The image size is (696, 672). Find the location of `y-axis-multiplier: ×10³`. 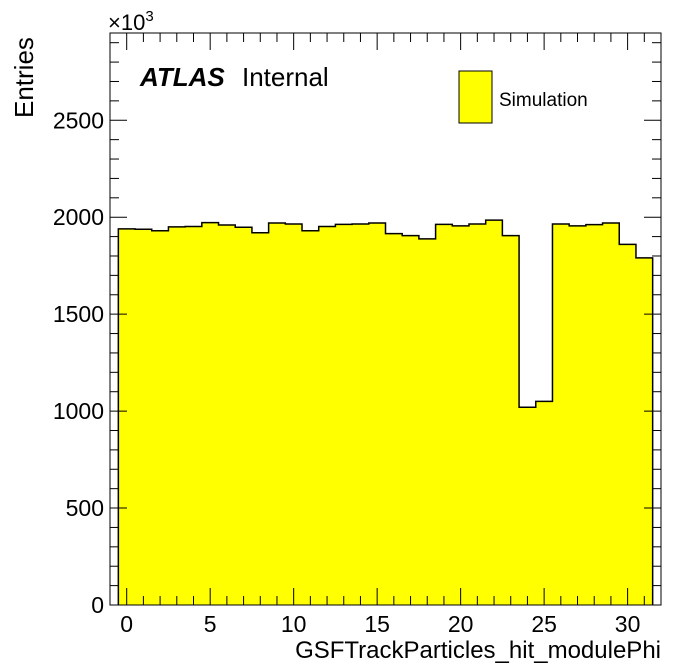

y-axis-multiplier: ×10³ is located at coordinates (131, 21).